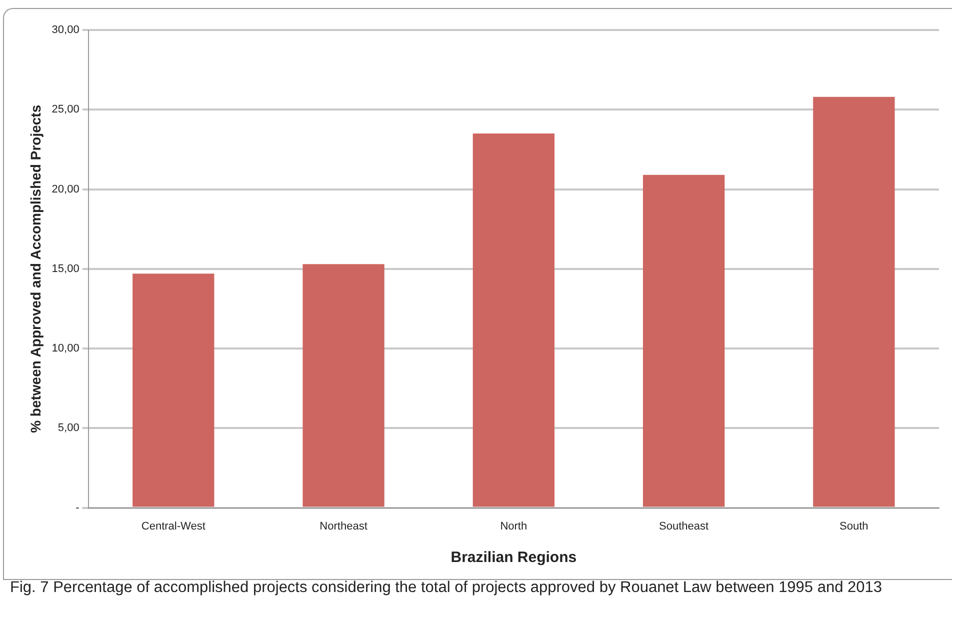 The width and height of the screenshot is (955, 630). I want to click on y-tick-label: 30,00, so click(66, 30).